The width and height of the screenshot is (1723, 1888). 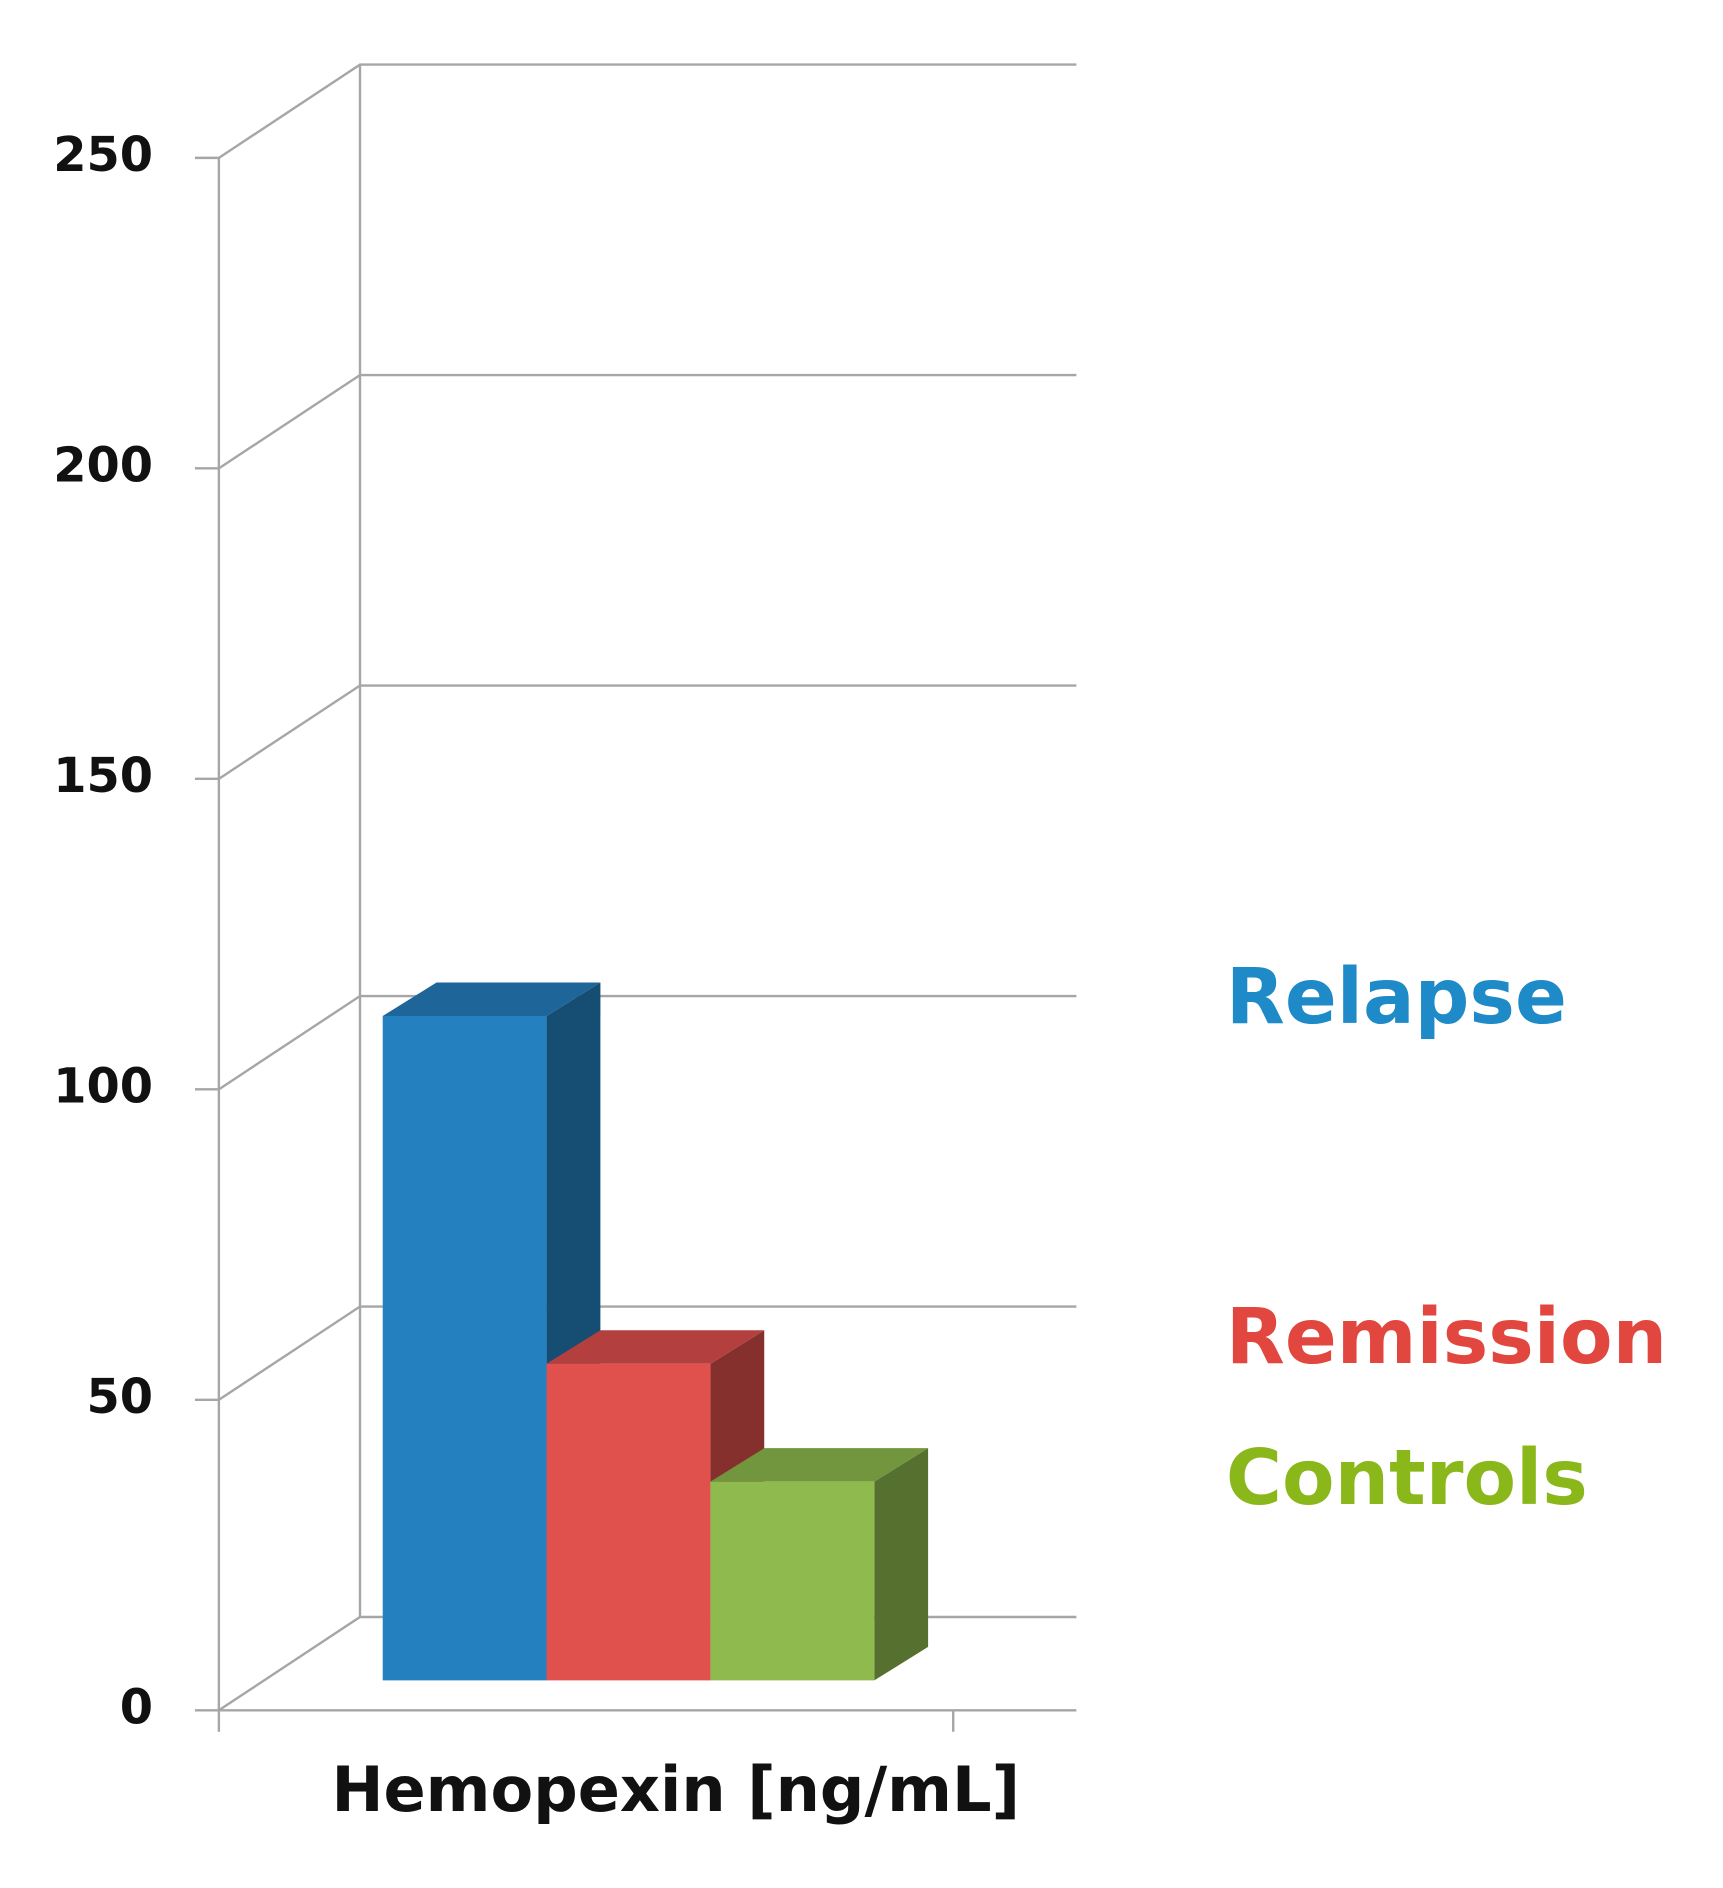 I want to click on legend-label: Controls, so click(x=1407, y=1478).